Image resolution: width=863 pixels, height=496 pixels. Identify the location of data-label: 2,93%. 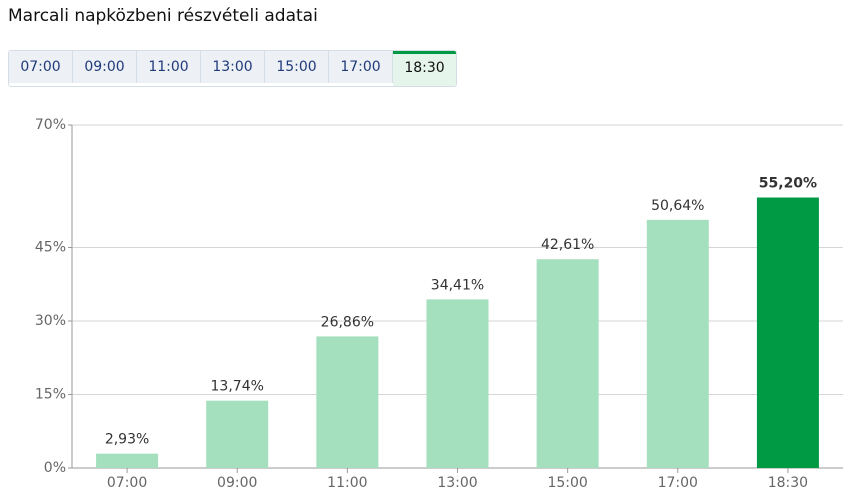
(127, 440).